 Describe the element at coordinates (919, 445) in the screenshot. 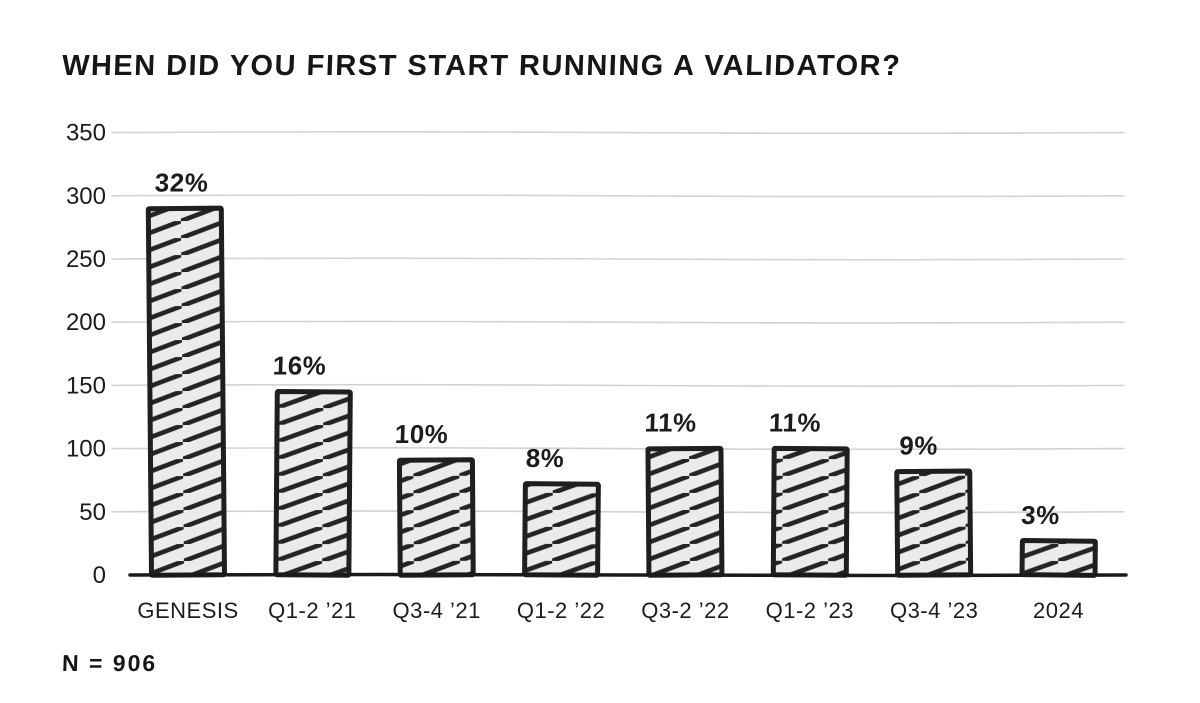

I see `bar-value-label: 9%` at that location.